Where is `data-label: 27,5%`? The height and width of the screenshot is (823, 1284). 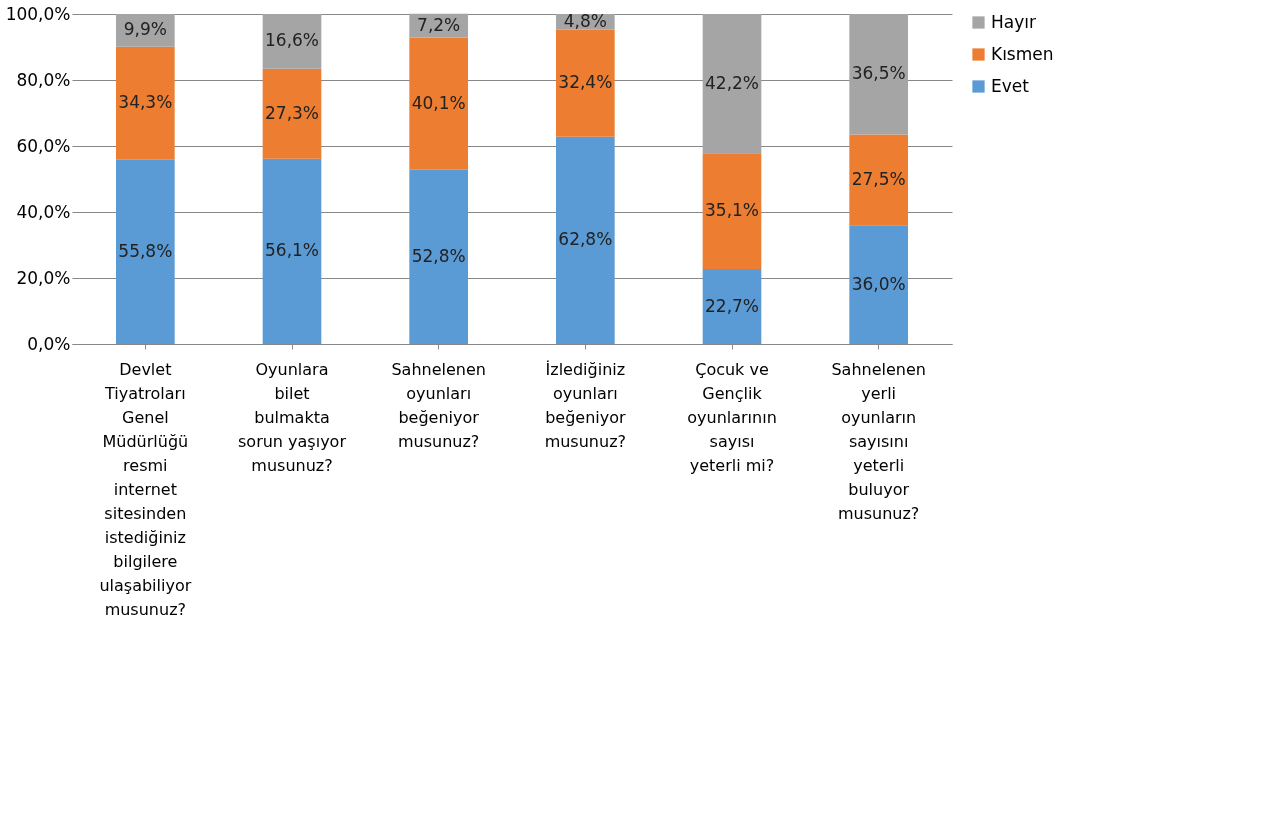 data-label: 27,5% is located at coordinates (878, 178).